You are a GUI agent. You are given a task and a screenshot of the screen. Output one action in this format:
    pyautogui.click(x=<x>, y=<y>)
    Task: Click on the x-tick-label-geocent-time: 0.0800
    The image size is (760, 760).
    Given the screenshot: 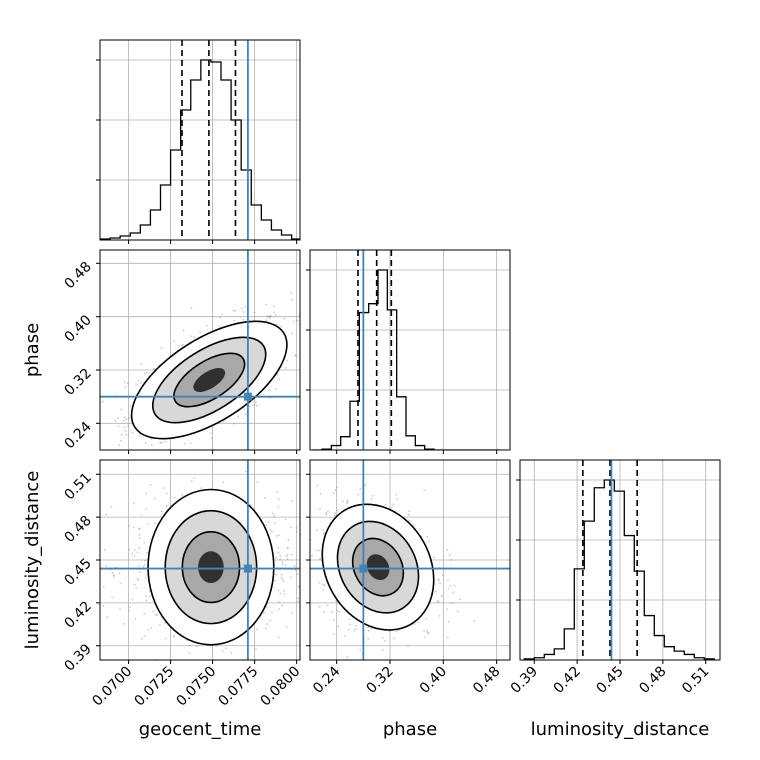 What is the action you would take?
    pyautogui.click(x=281, y=687)
    